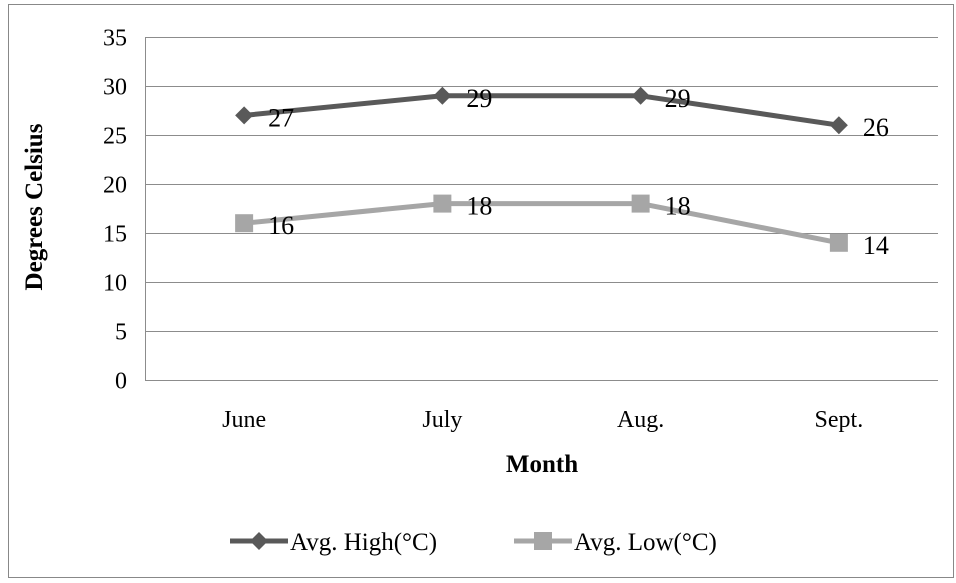 This screenshot has height=583, width=956. What do you see at coordinates (115, 186) in the screenshot?
I see `y-tick-label-20: 20` at bounding box center [115, 186].